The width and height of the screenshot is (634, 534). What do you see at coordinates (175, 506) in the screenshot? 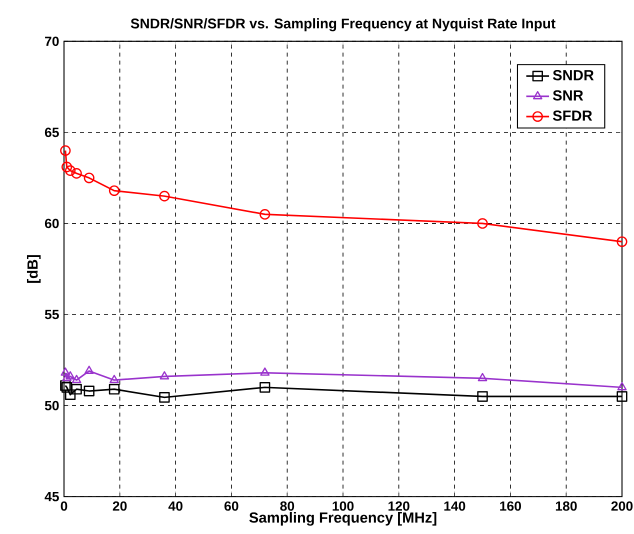
I see `x-tick-label: 40` at bounding box center [175, 506].